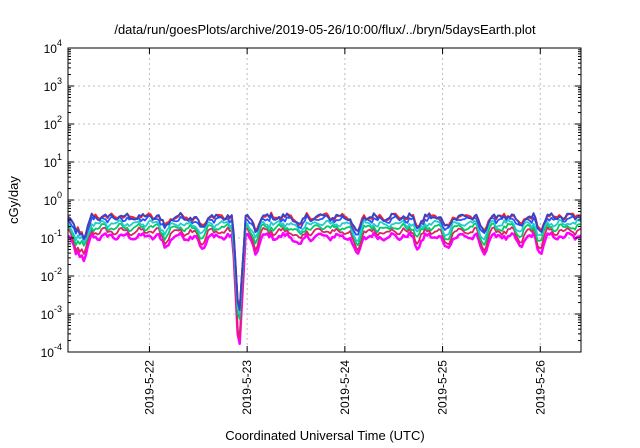 This screenshot has height=448, width=640. What do you see at coordinates (51, 313) in the screenshot?
I see `y-tick-label: 10⁻³` at bounding box center [51, 313].